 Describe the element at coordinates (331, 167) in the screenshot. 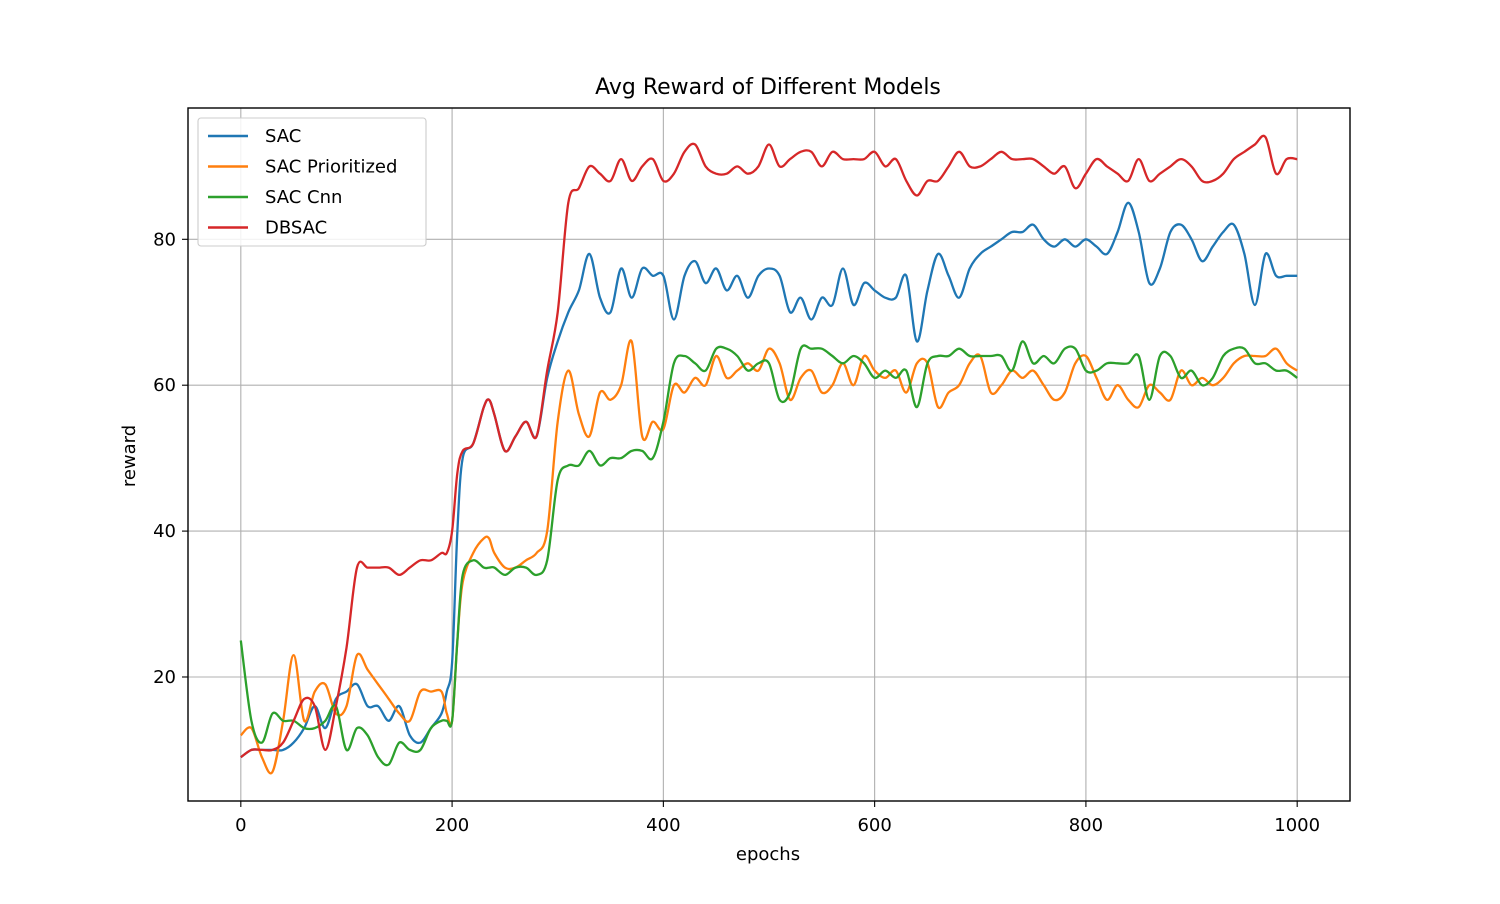

I see `legend-label-sac-prioritized: SAC Prioritized` at that location.